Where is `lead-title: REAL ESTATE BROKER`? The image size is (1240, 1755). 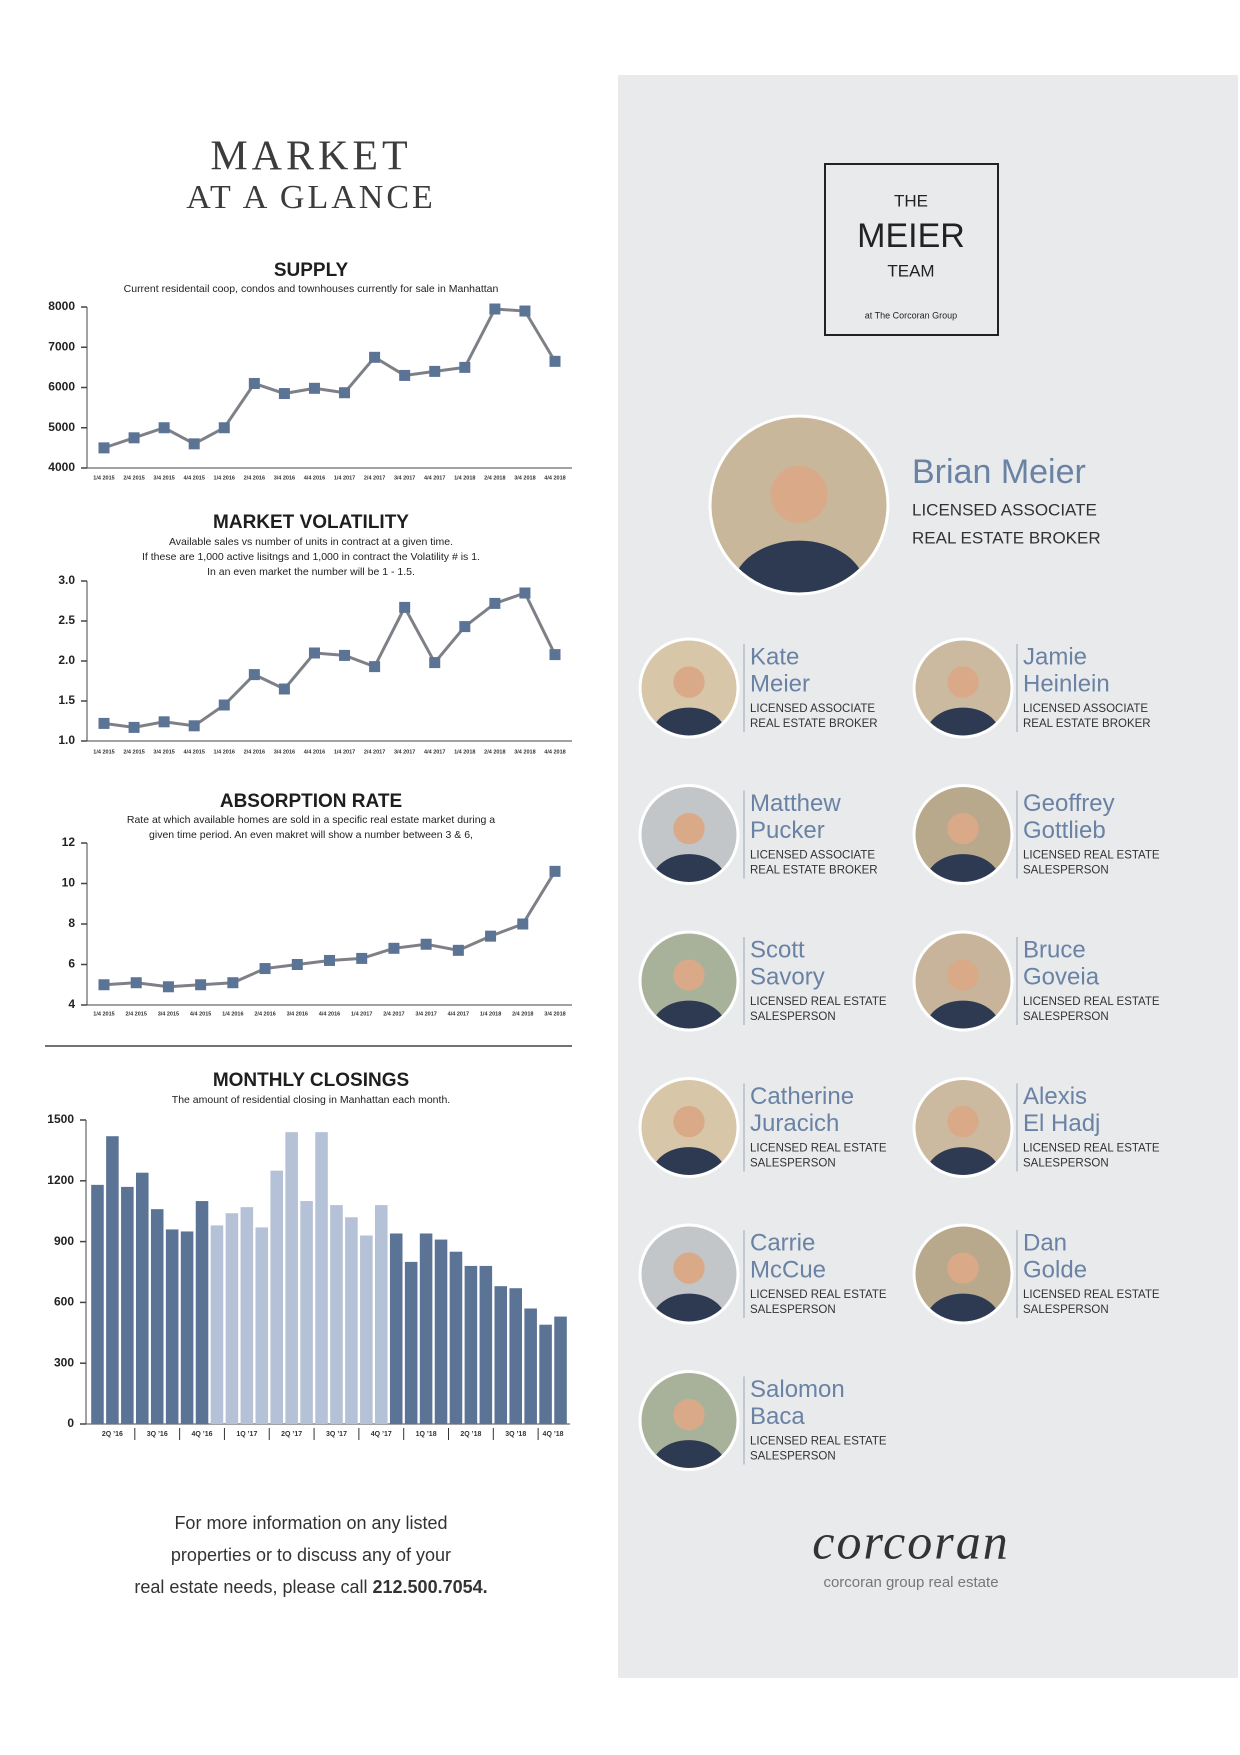
lead-title: REAL ESTATE BROKER is located at coordinates (1006, 537).